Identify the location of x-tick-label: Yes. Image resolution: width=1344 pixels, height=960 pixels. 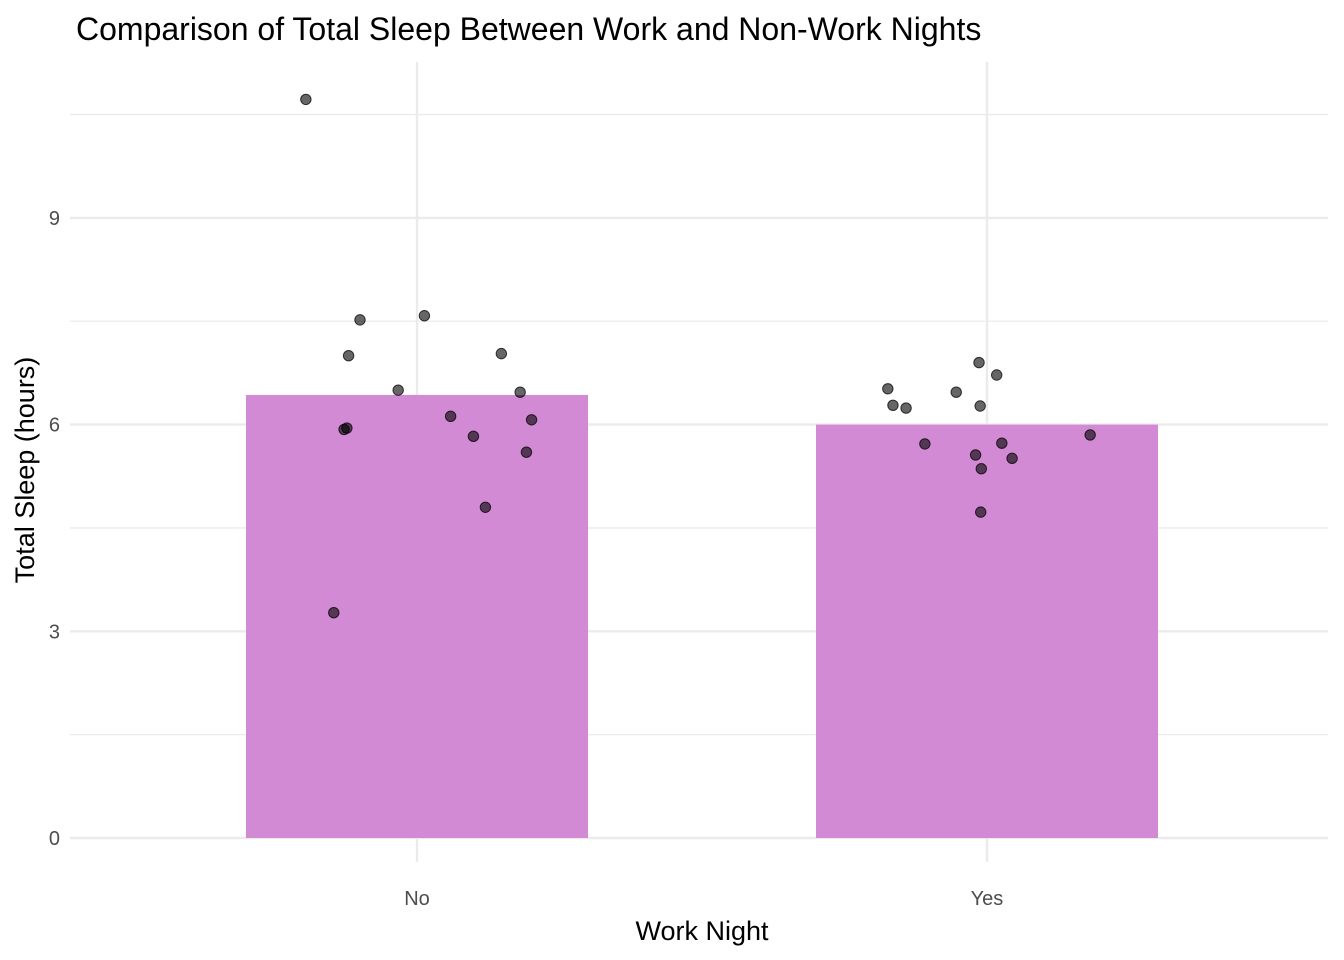
(987, 899).